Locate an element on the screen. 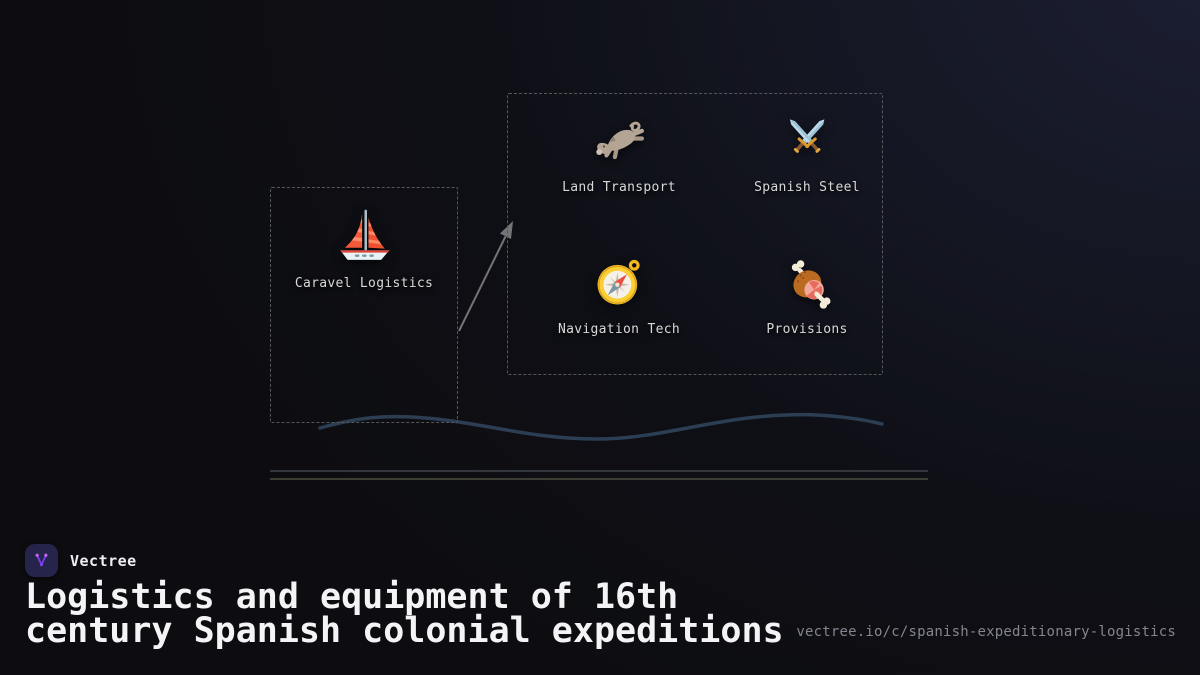 This screenshot has width=1200, height=675. pack-animal-icon is located at coordinates (619, 141).